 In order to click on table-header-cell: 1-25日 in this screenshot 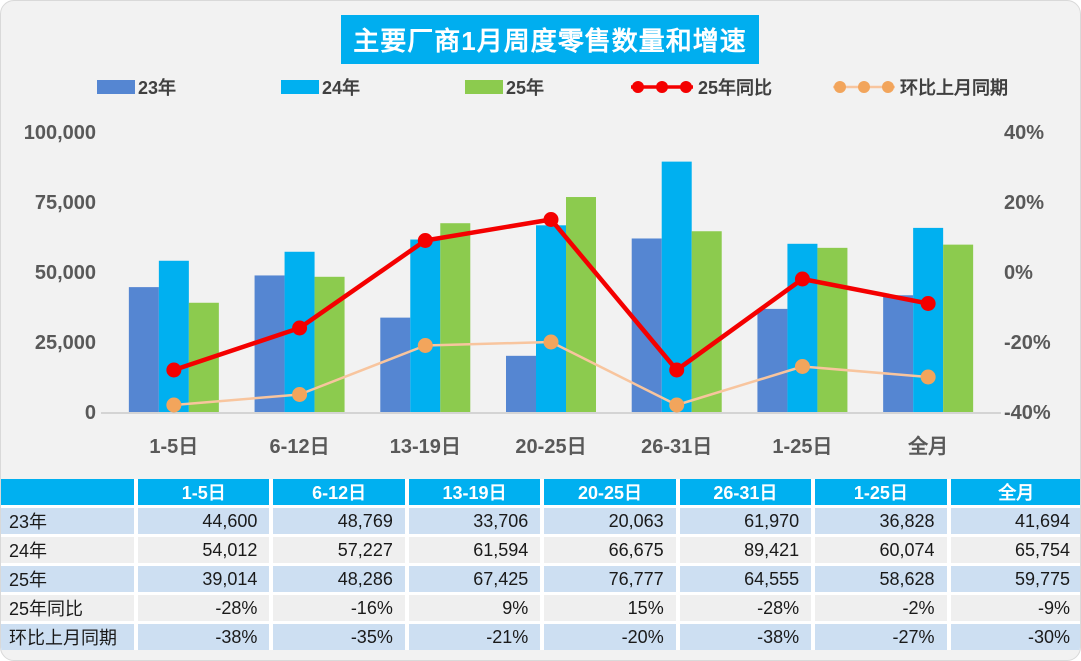, I will do `click(881, 492)`.